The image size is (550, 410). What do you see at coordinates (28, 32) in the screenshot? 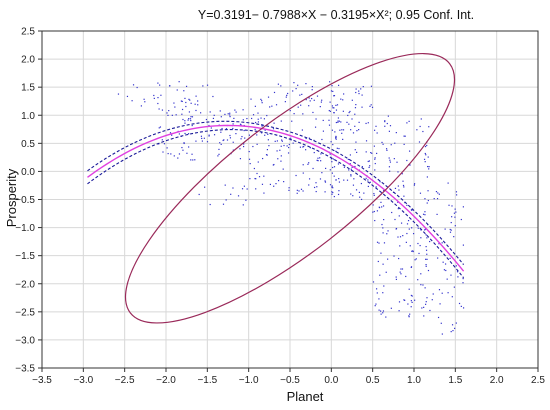
I see `y-tick-label: 2.5` at bounding box center [28, 32].